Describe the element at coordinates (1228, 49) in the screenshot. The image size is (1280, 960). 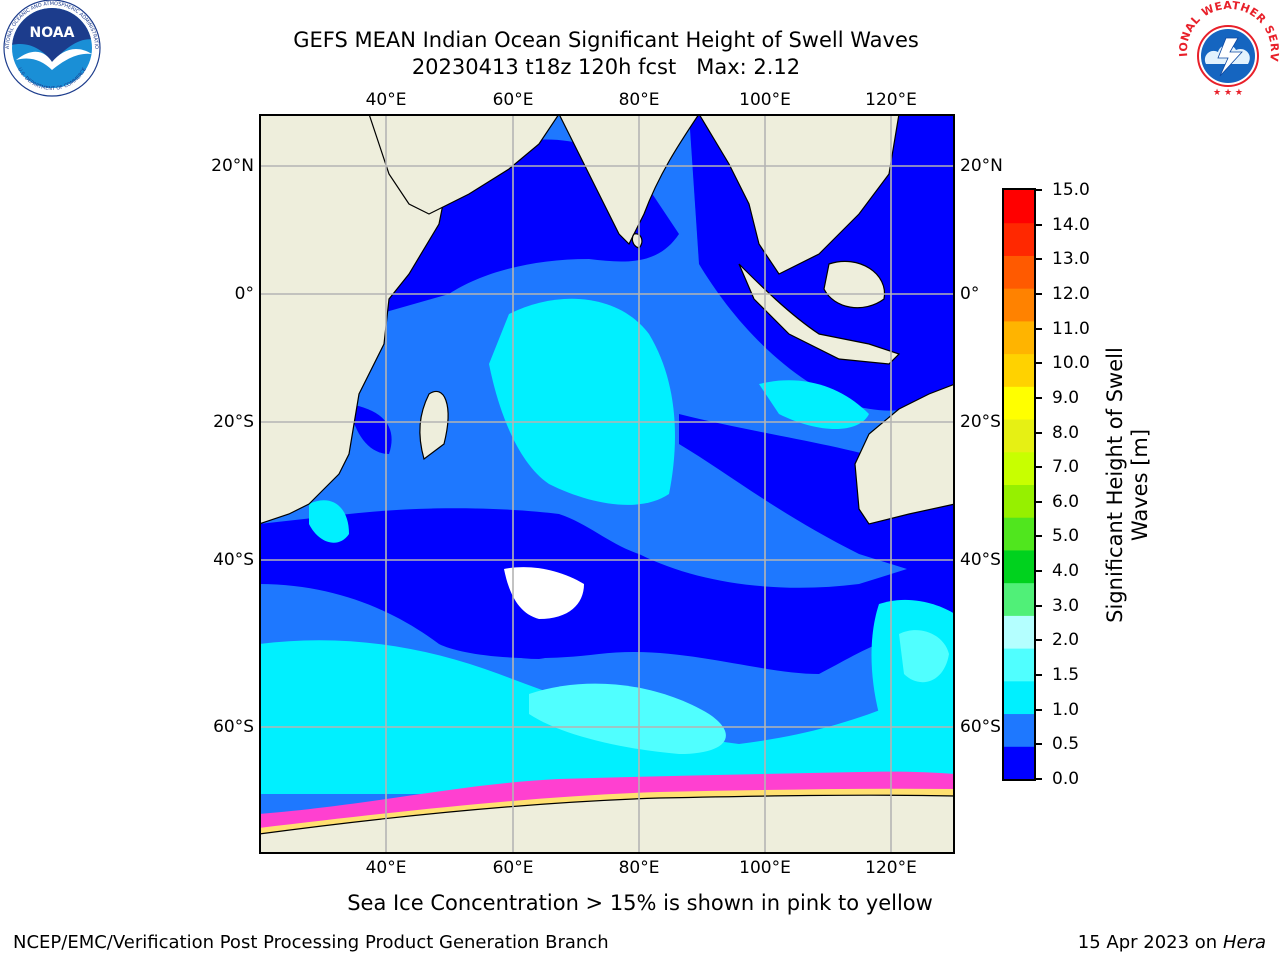
I see `nws-logo: NATIONAL WEATHER SERVICE ★ ★ ★` at that location.